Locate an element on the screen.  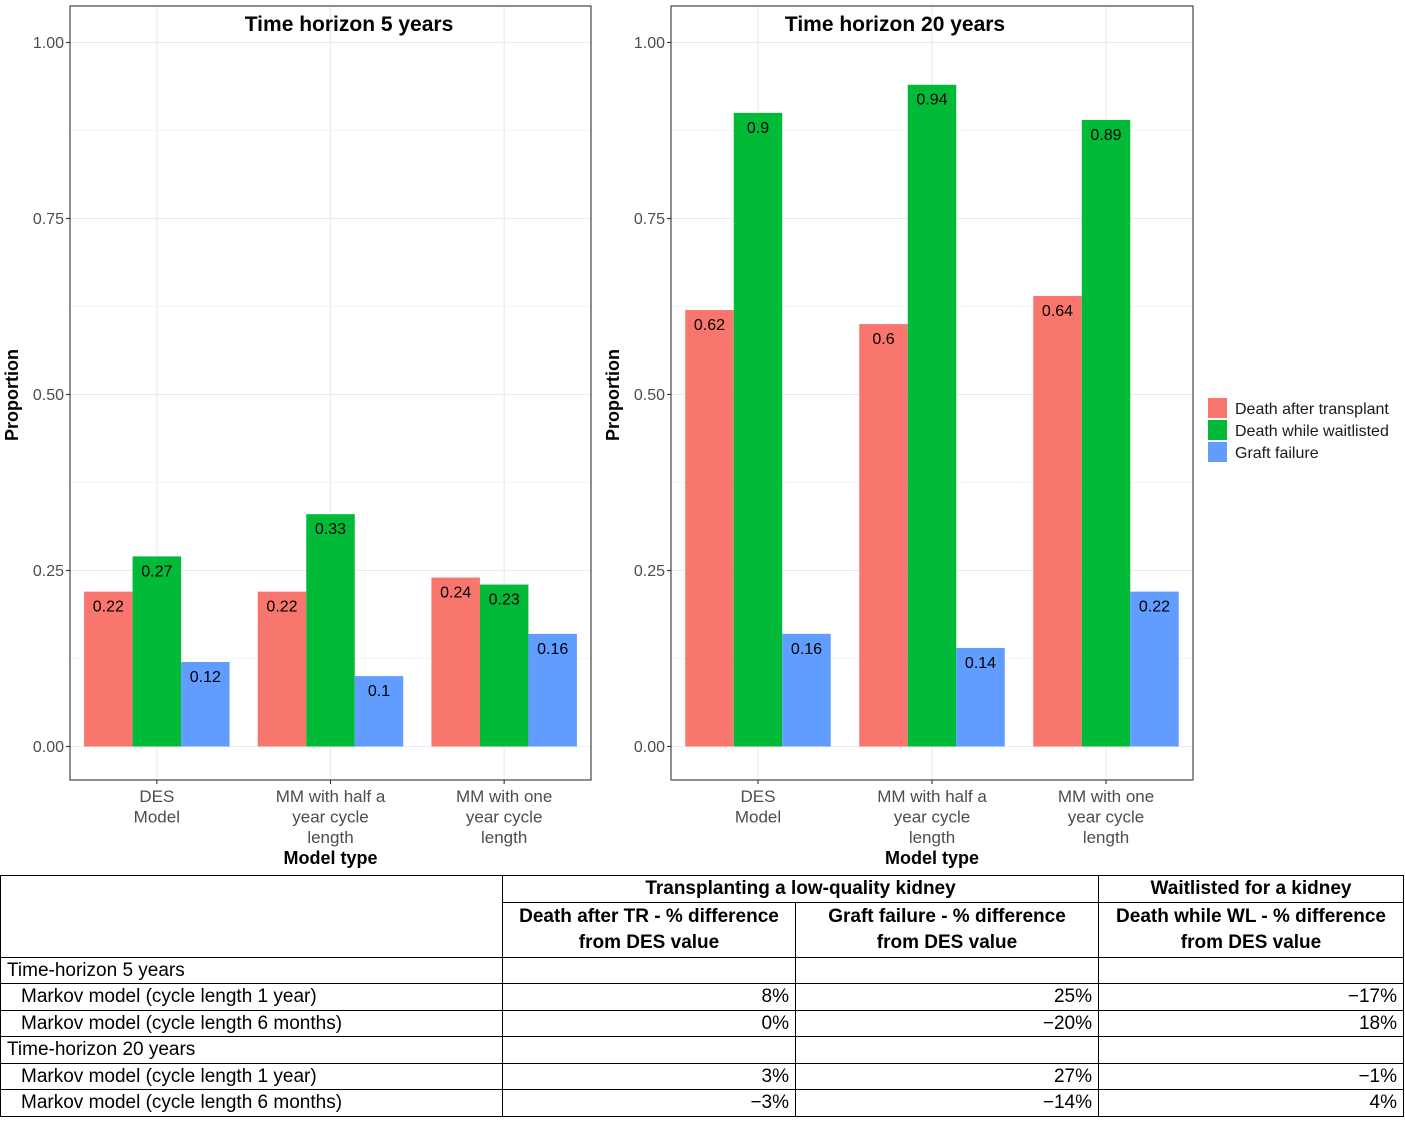
column-header-line: Death while WL - % difference is located at coordinates (1251, 916).